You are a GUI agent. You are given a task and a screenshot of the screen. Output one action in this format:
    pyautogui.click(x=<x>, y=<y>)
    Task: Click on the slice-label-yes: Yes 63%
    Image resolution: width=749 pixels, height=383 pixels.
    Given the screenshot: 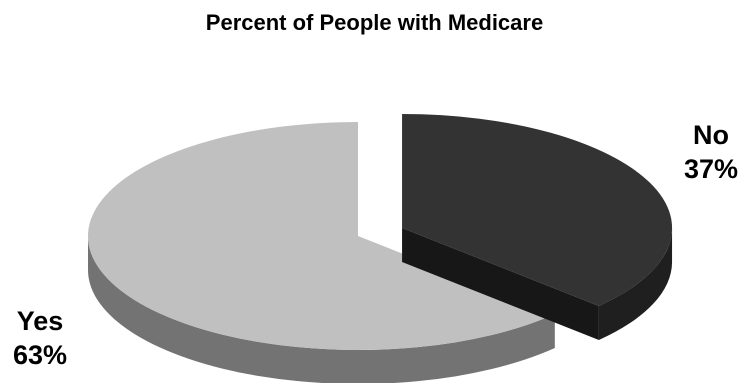 What is the action you would take?
    pyautogui.click(x=40, y=338)
    